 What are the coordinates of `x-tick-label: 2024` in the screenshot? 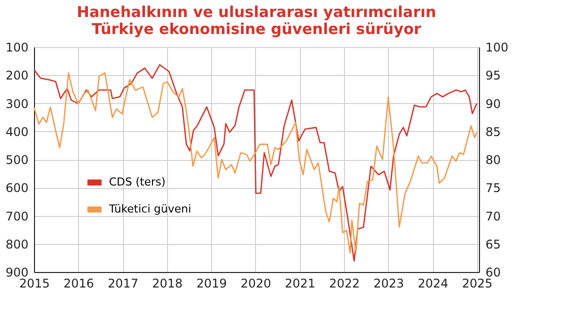 It's located at (433, 283).